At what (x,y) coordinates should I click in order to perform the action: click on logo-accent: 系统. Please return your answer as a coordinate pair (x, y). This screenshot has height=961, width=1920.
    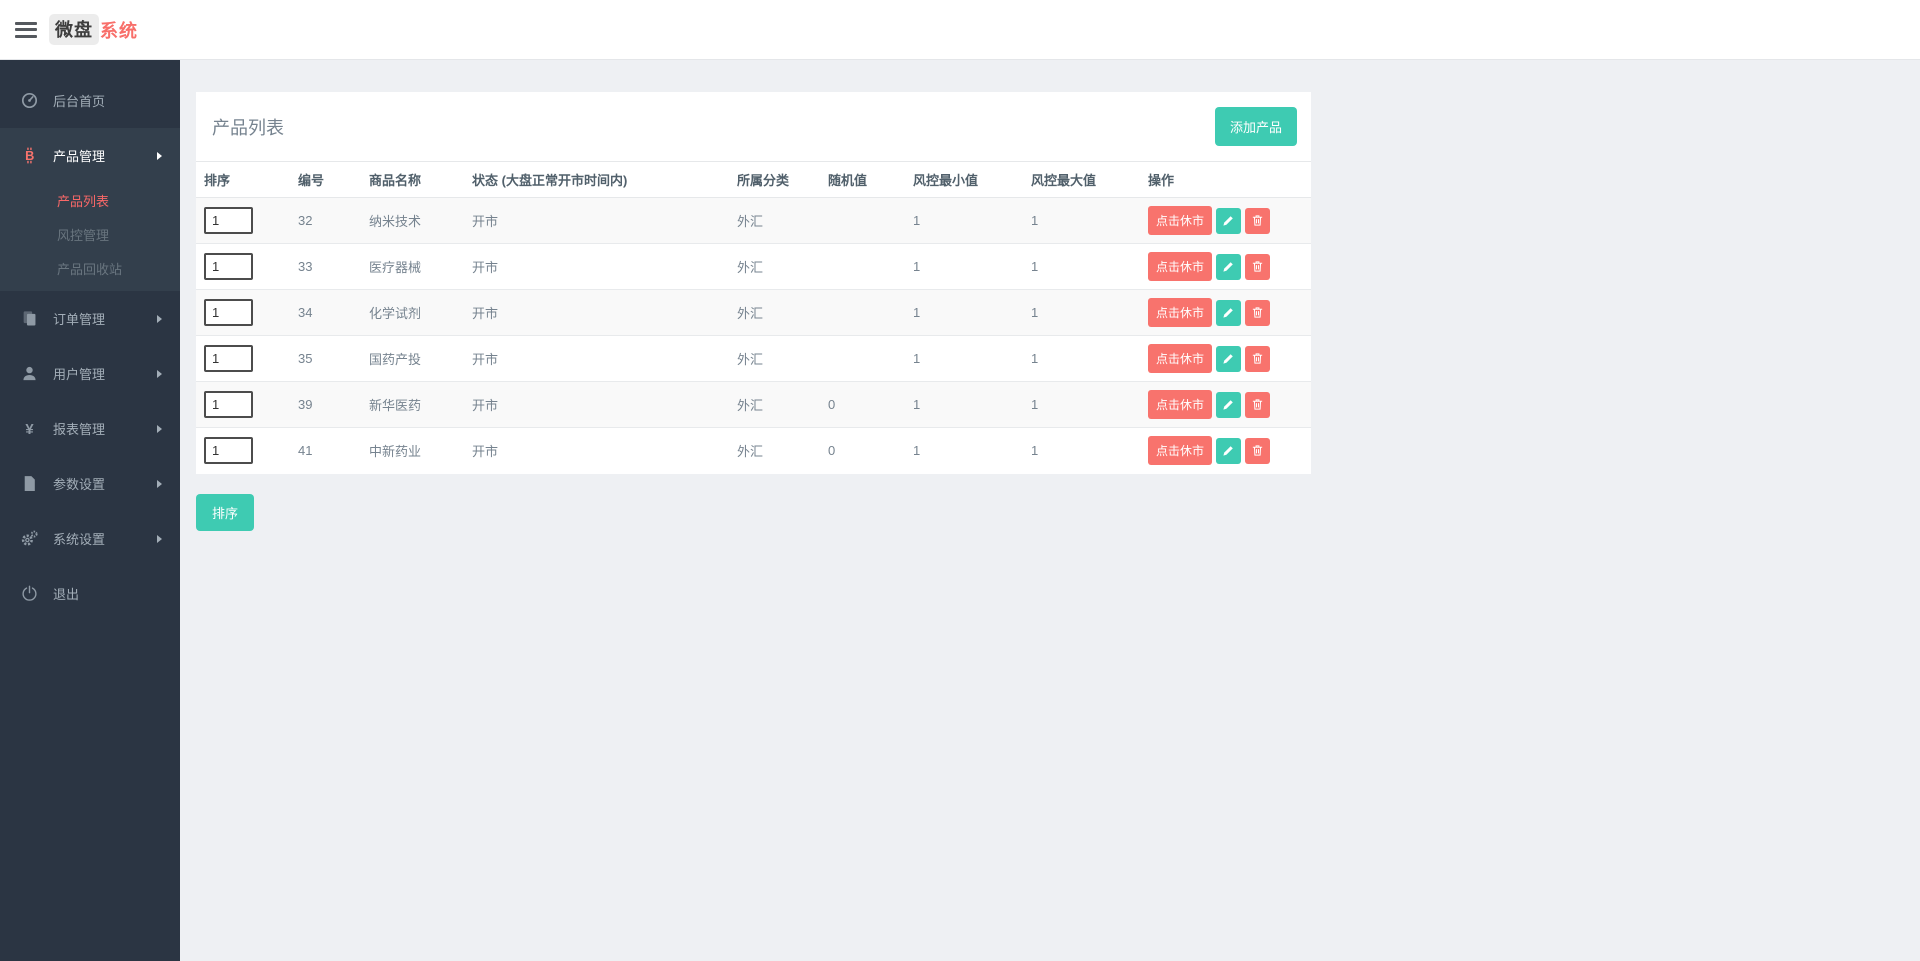
    Looking at the image, I should click on (119, 30).